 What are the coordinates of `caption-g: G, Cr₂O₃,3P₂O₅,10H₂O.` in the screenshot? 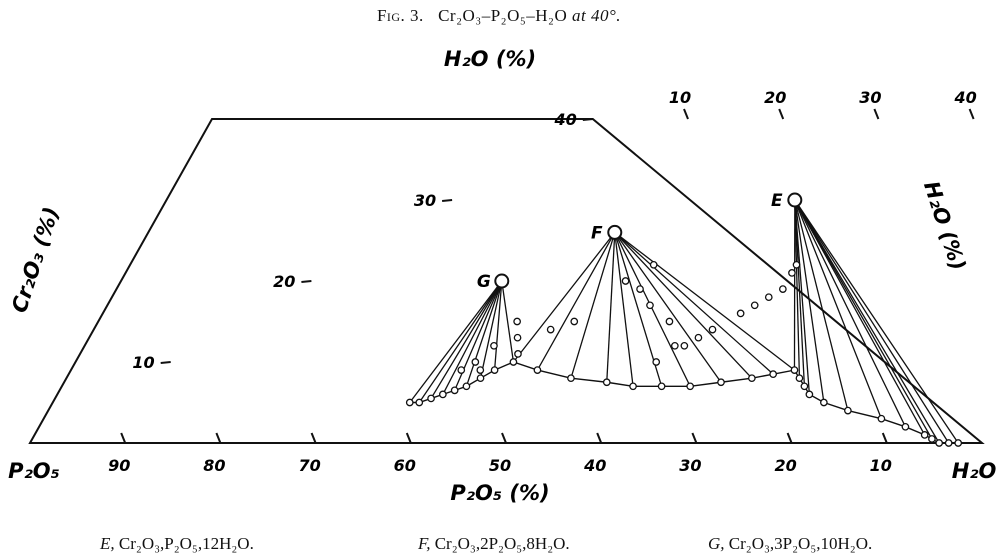 It's located at (790, 544).